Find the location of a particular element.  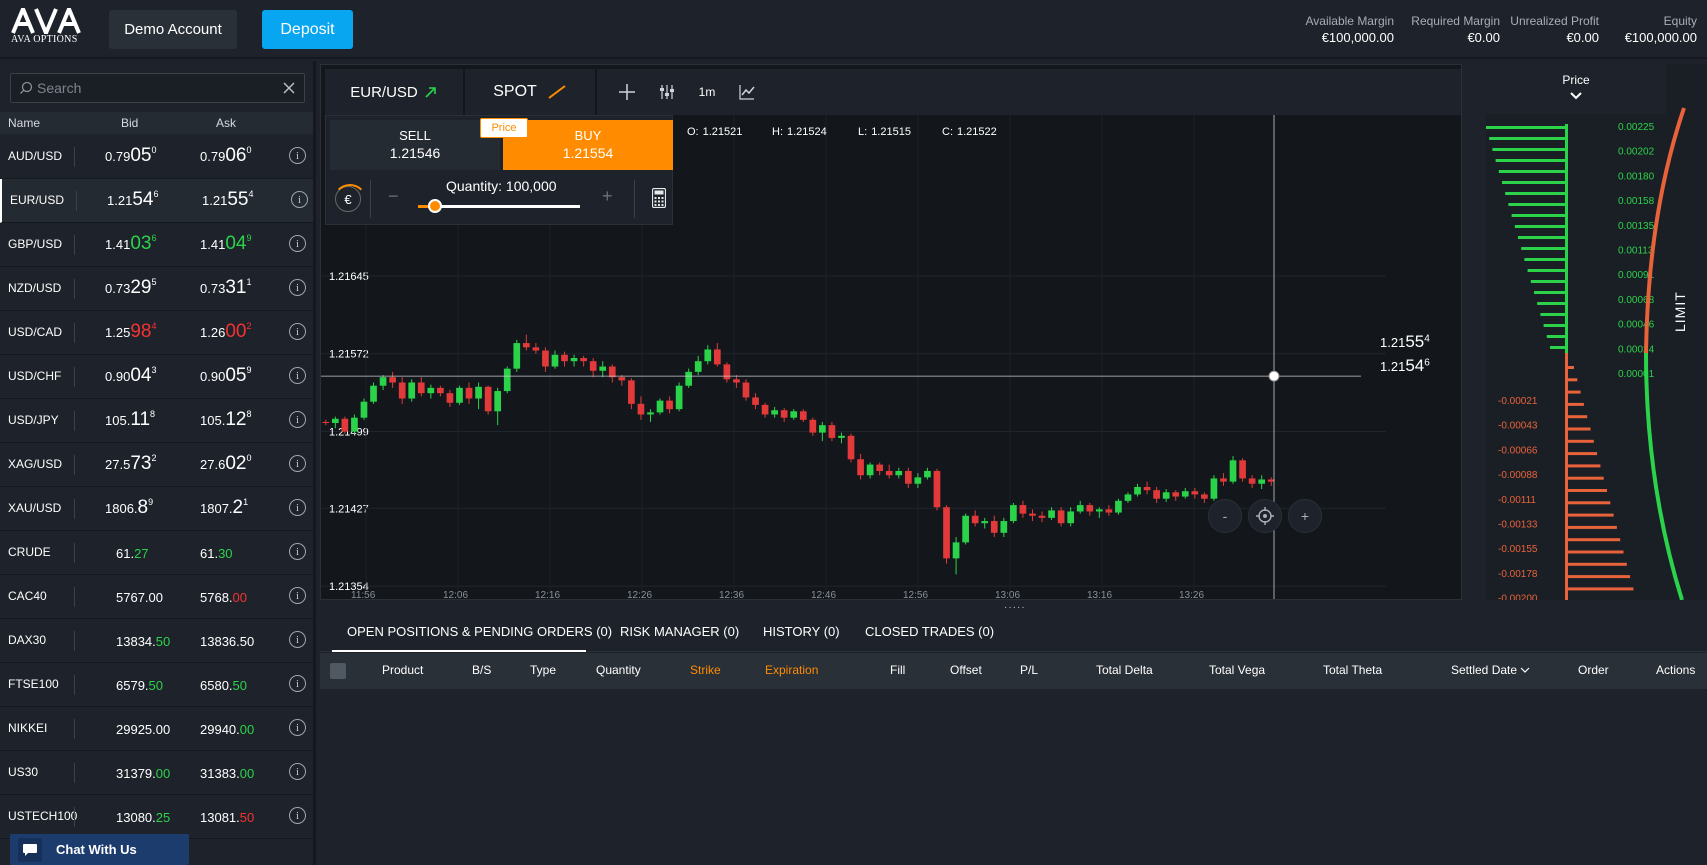

ava-logo: AVA OPTIONS is located at coordinates (48, 29).